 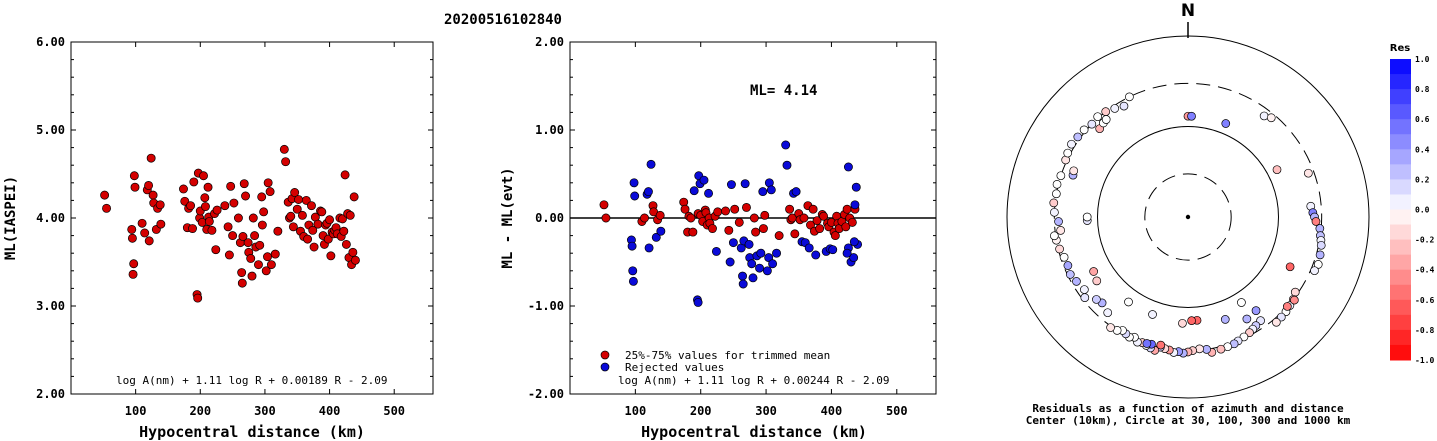 I want to click on x-tick-label: 300, so click(x=265, y=411).